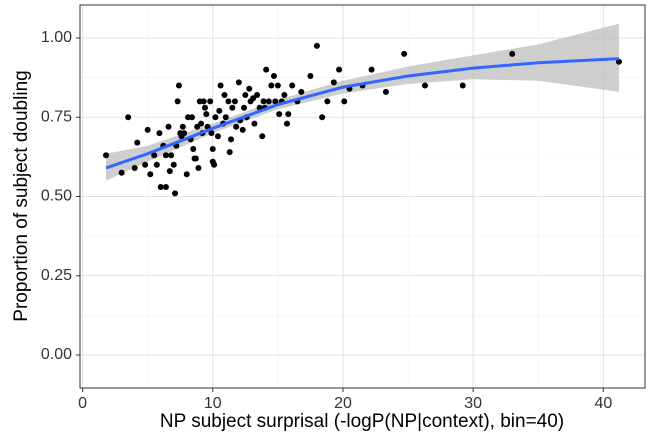 This screenshot has width=652, height=435. Describe the element at coordinates (21, 195) in the screenshot. I see `y-axis-title: Proportion of subject doubling` at that location.